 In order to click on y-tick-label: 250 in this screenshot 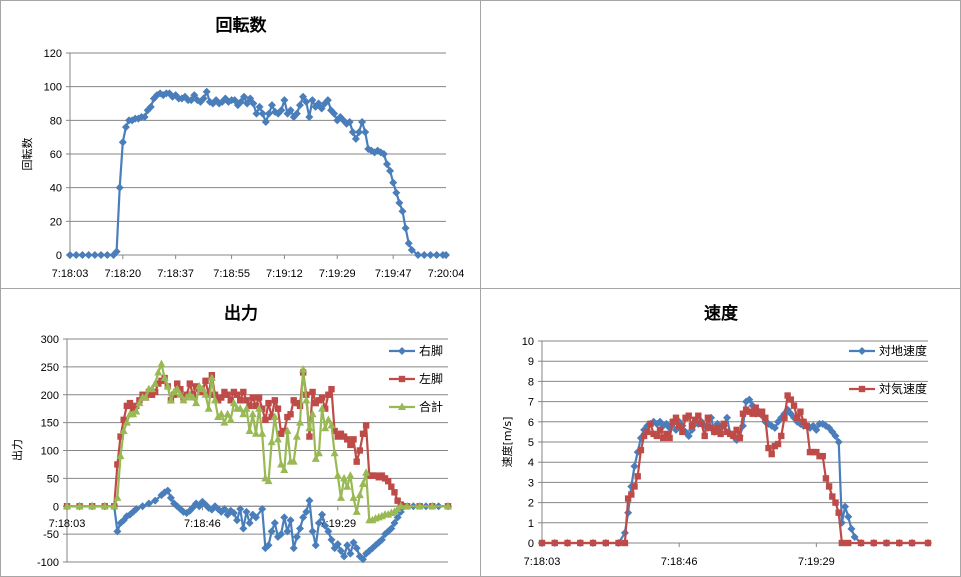, I will do `click(50, 368)`.